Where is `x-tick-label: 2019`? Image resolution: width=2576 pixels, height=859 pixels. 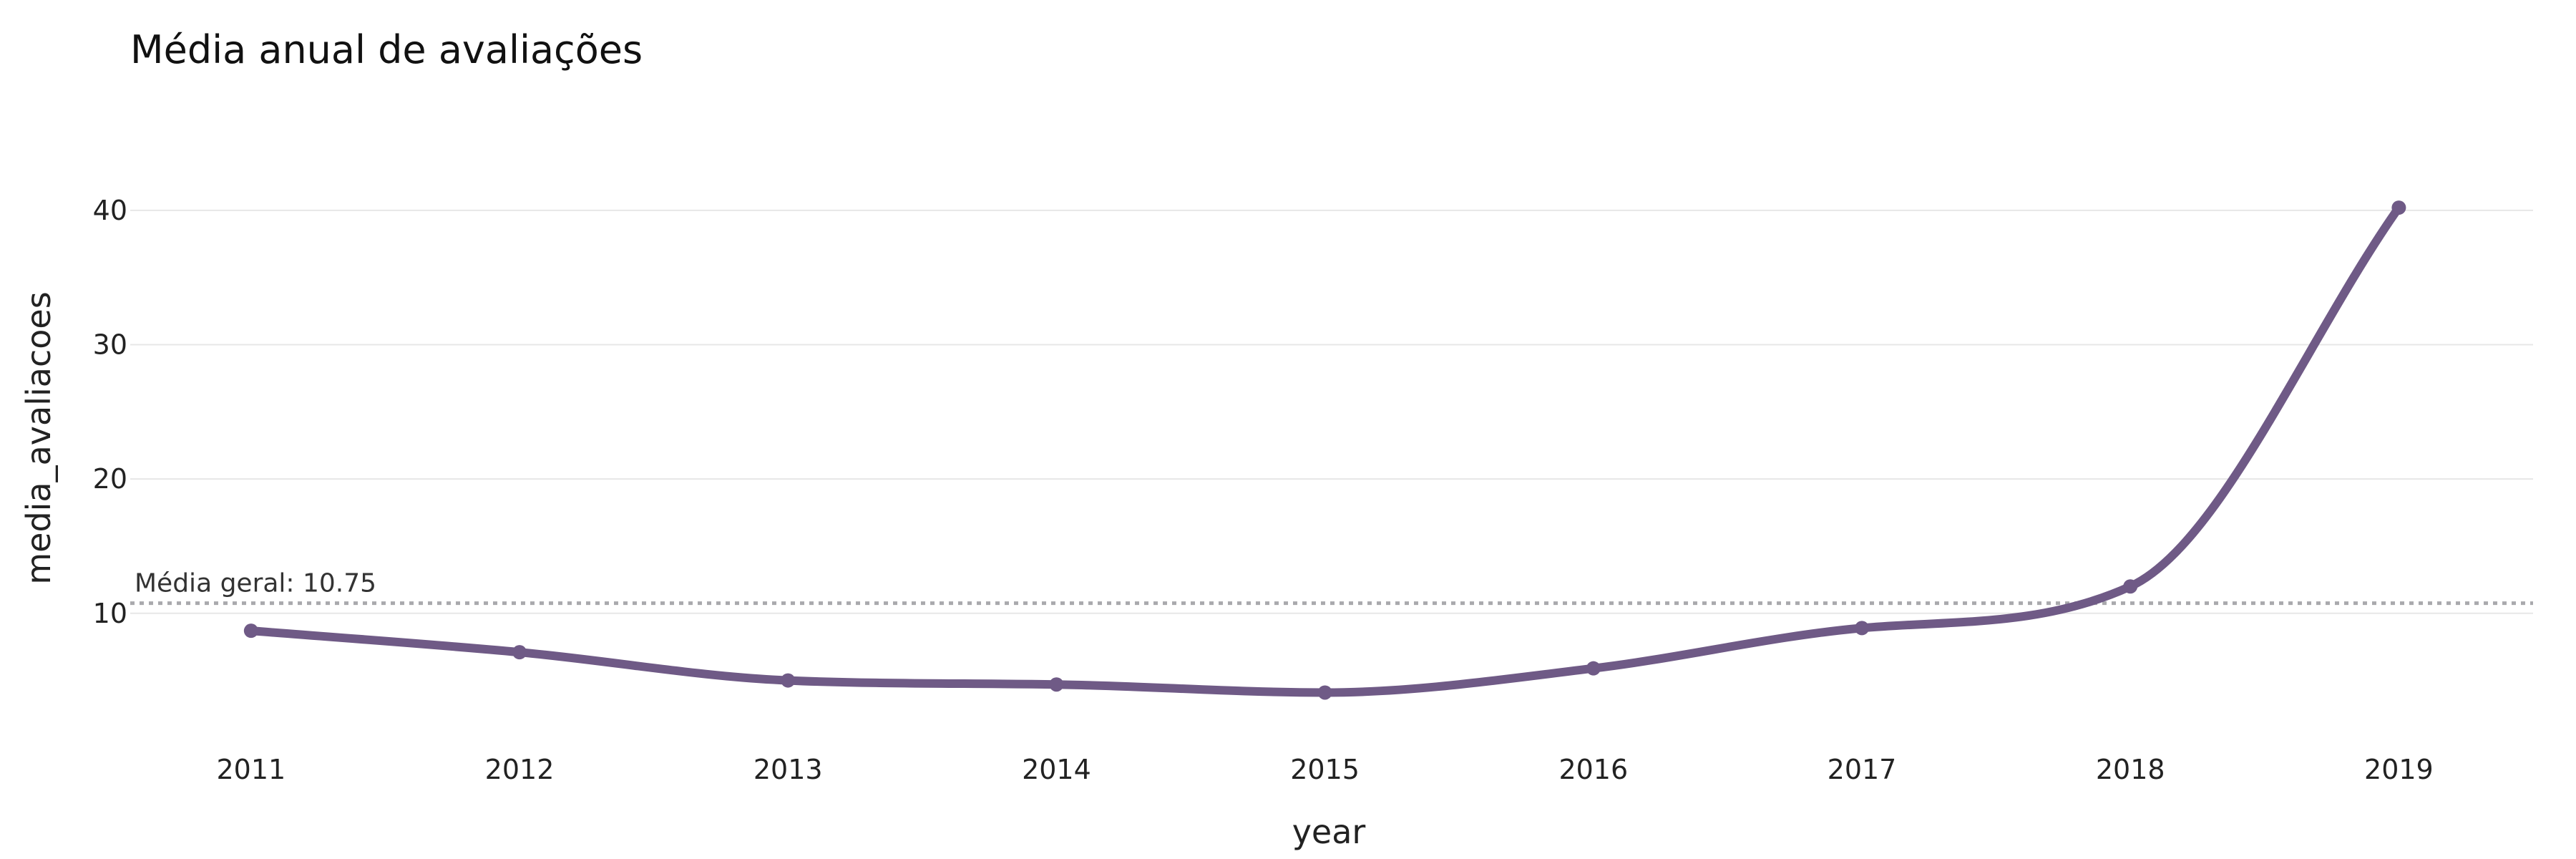
x-tick-label: 2019 is located at coordinates (2399, 769).